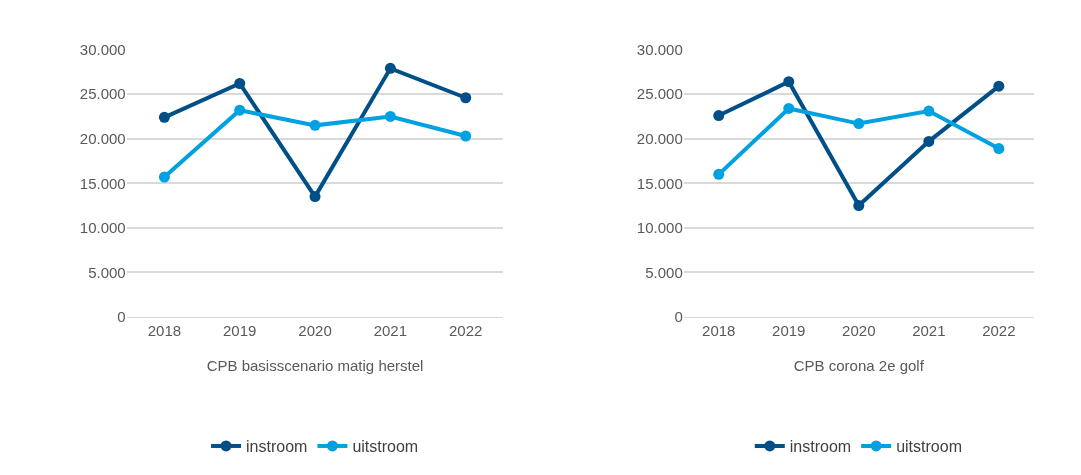  What do you see at coordinates (315, 365) in the screenshot?
I see `x-axis-title: CPB basisscenario matig herstel` at bounding box center [315, 365].